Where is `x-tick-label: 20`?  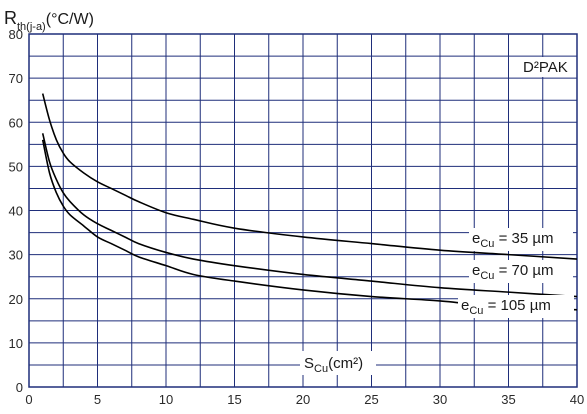 x-tick-label: 20 is located at coordinates (303, 399).